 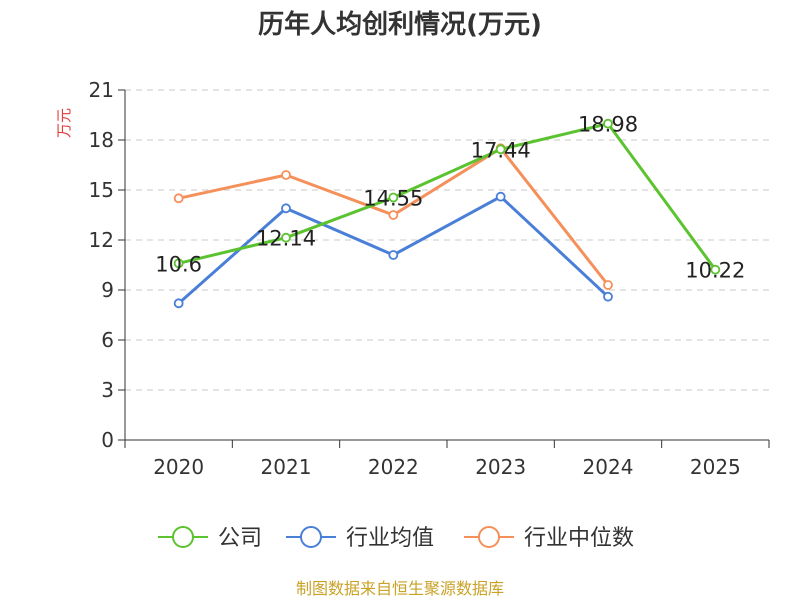 I want to click on data-label: 10.22, so click(x=715, y=271).